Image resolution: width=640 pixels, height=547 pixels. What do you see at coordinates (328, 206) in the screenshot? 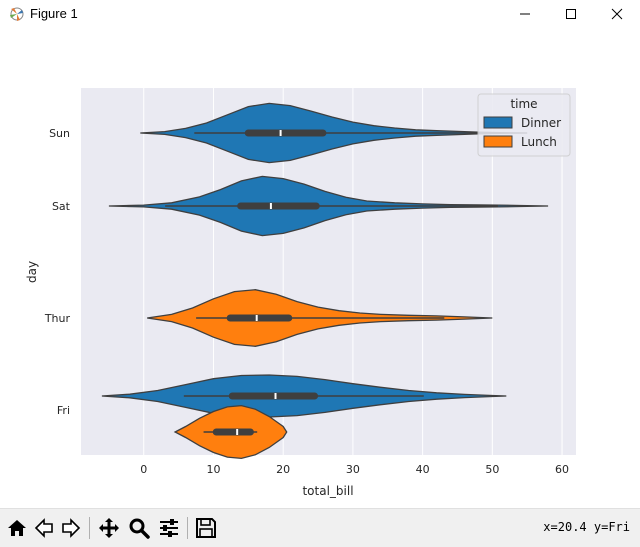
I see `violin-dinner-sat` at bounding box center [328, 206].